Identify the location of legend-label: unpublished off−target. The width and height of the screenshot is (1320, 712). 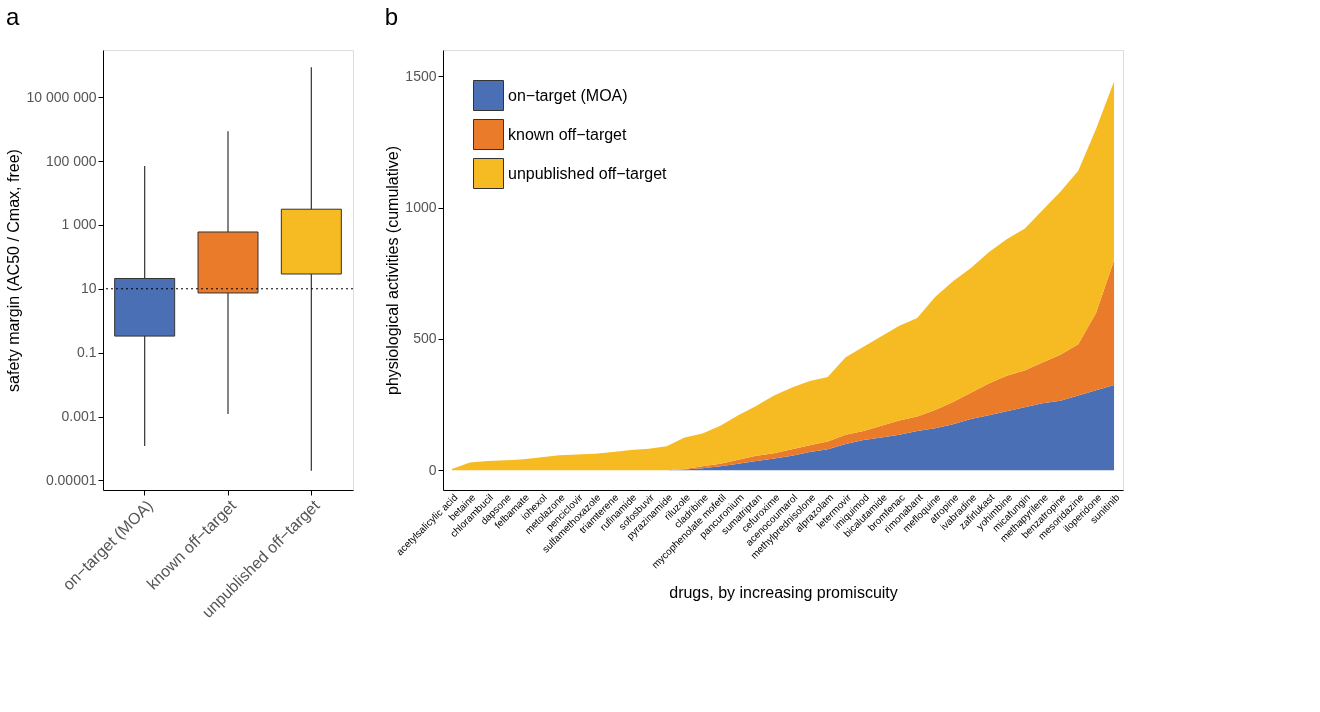
(588, 173).